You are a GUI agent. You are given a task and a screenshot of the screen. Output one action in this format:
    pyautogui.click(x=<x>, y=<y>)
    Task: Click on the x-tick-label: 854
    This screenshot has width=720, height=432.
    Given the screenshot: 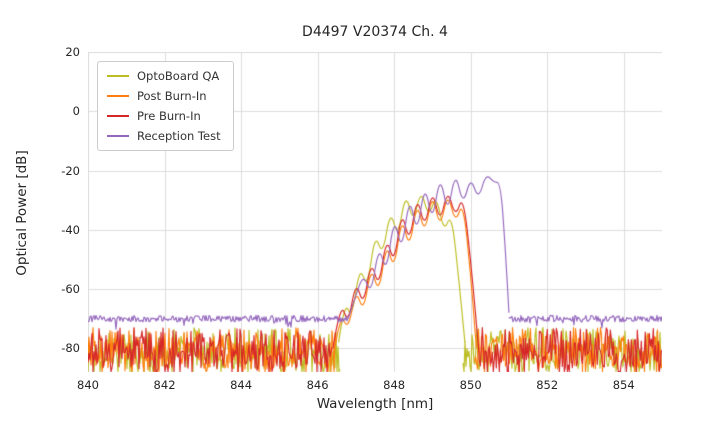 What is the action you would take?
    pyautogui.click(x=623, y=385)
    